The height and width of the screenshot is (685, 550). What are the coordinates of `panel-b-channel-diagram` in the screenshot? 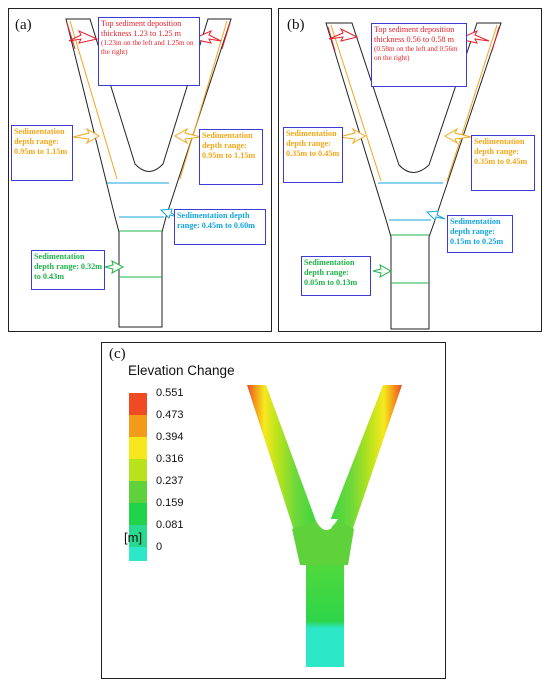 It's located at (413, 176).